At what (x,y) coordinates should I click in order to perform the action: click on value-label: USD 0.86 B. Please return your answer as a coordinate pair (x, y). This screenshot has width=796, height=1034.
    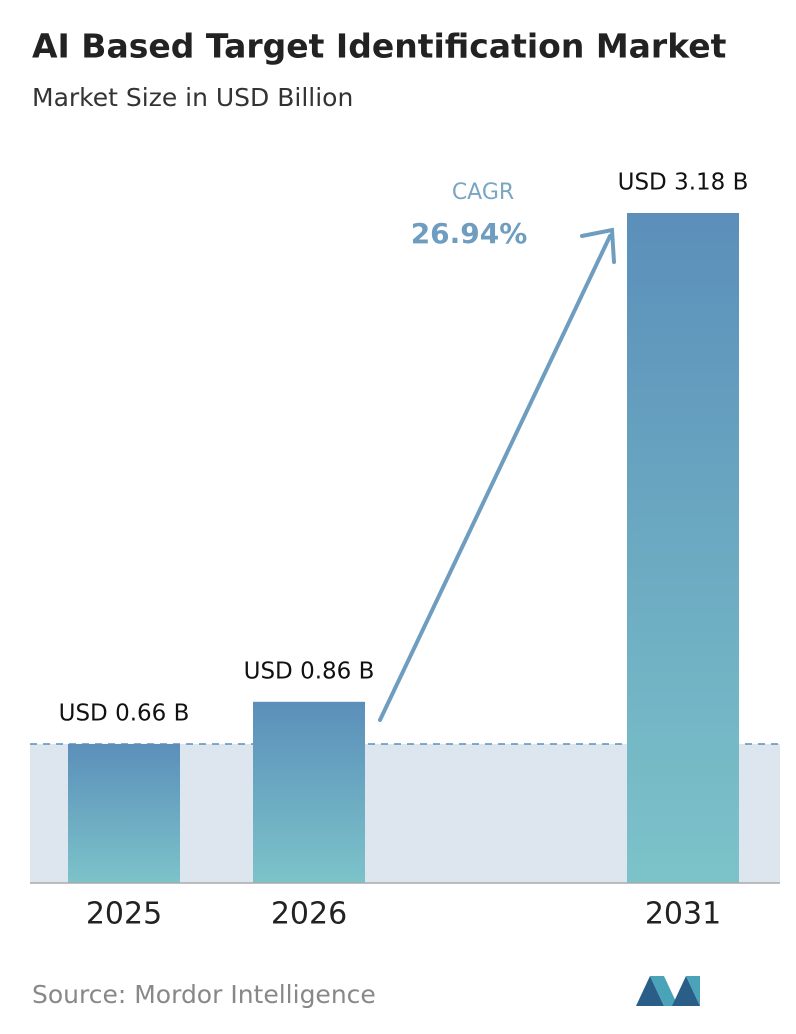
    Looking at the image, I should click on (309, 671).